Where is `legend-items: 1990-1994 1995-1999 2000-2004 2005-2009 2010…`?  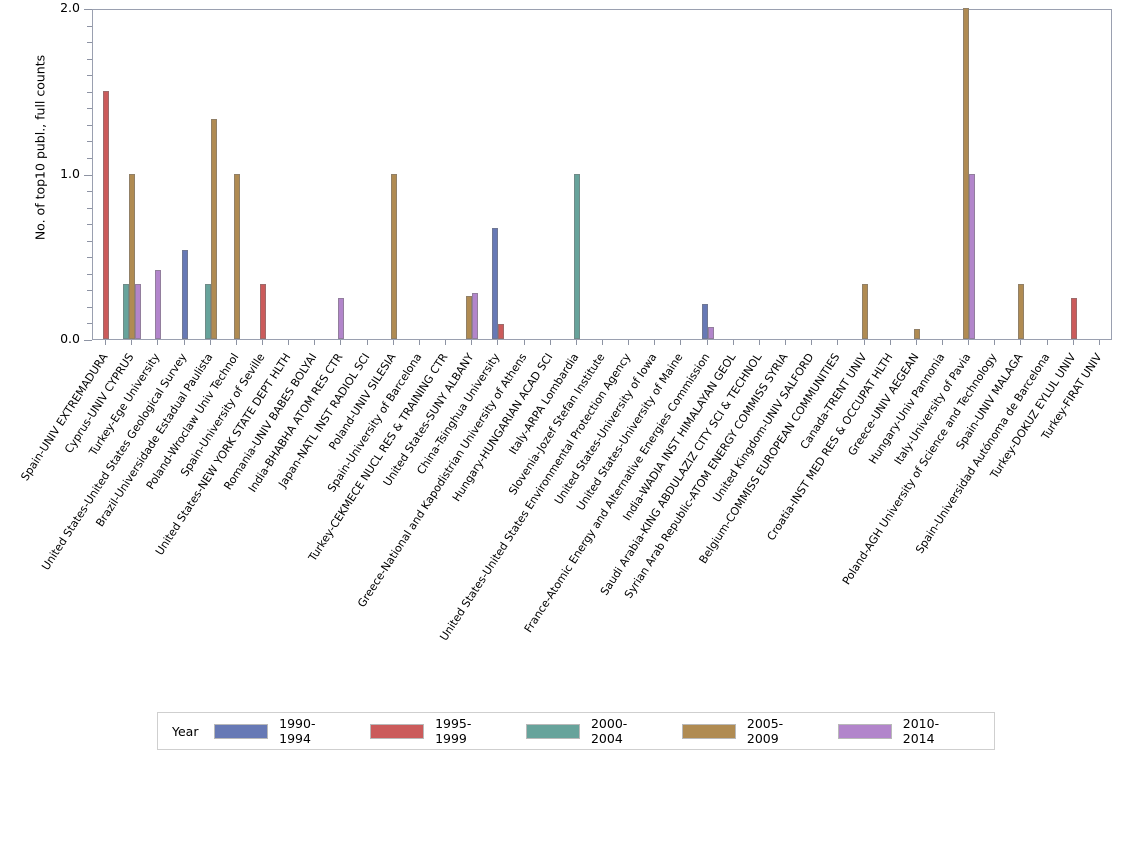
legend-items: 1990-1994 1995-1999 2000-2004 2005-2009 2010… is located at coordinates (604, 731).